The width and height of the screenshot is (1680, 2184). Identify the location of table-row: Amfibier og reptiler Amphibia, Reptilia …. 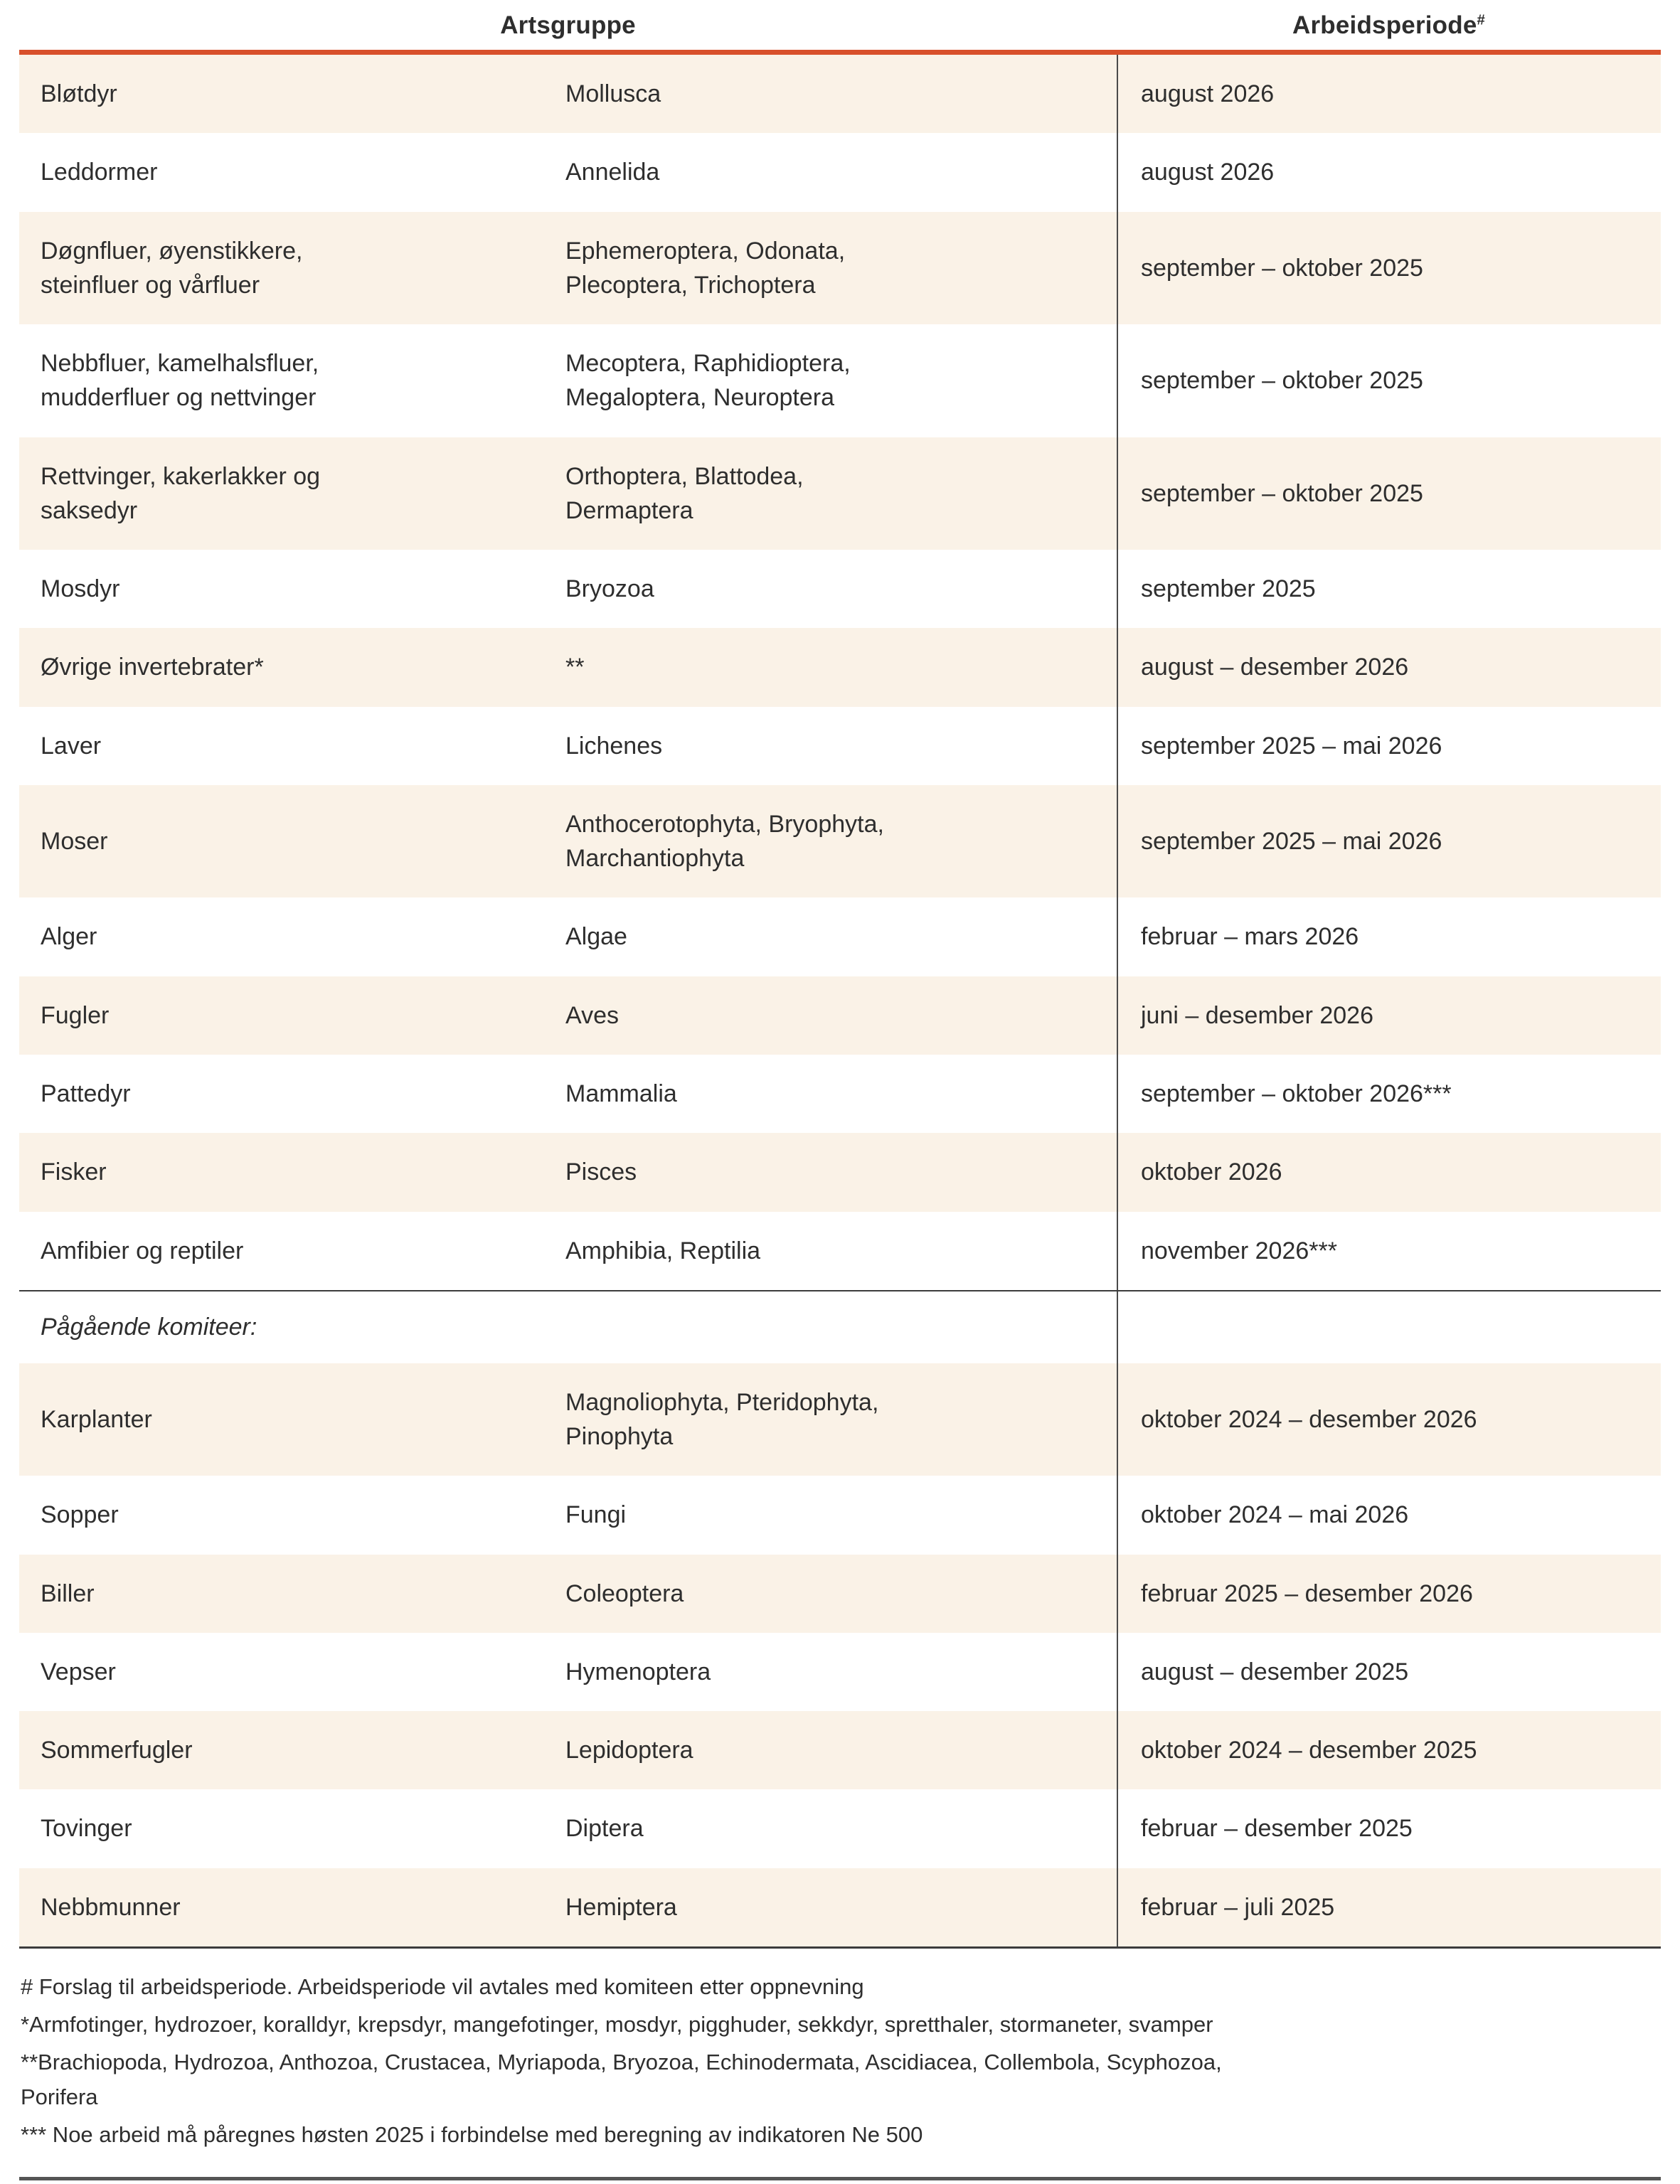
(840, 1250).